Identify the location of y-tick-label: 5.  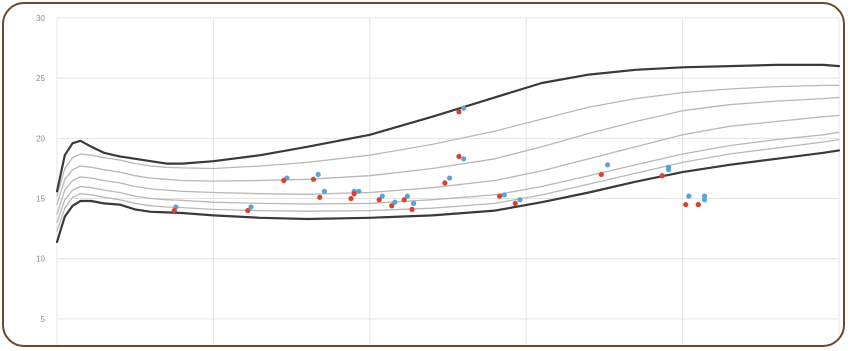
(43, 319).